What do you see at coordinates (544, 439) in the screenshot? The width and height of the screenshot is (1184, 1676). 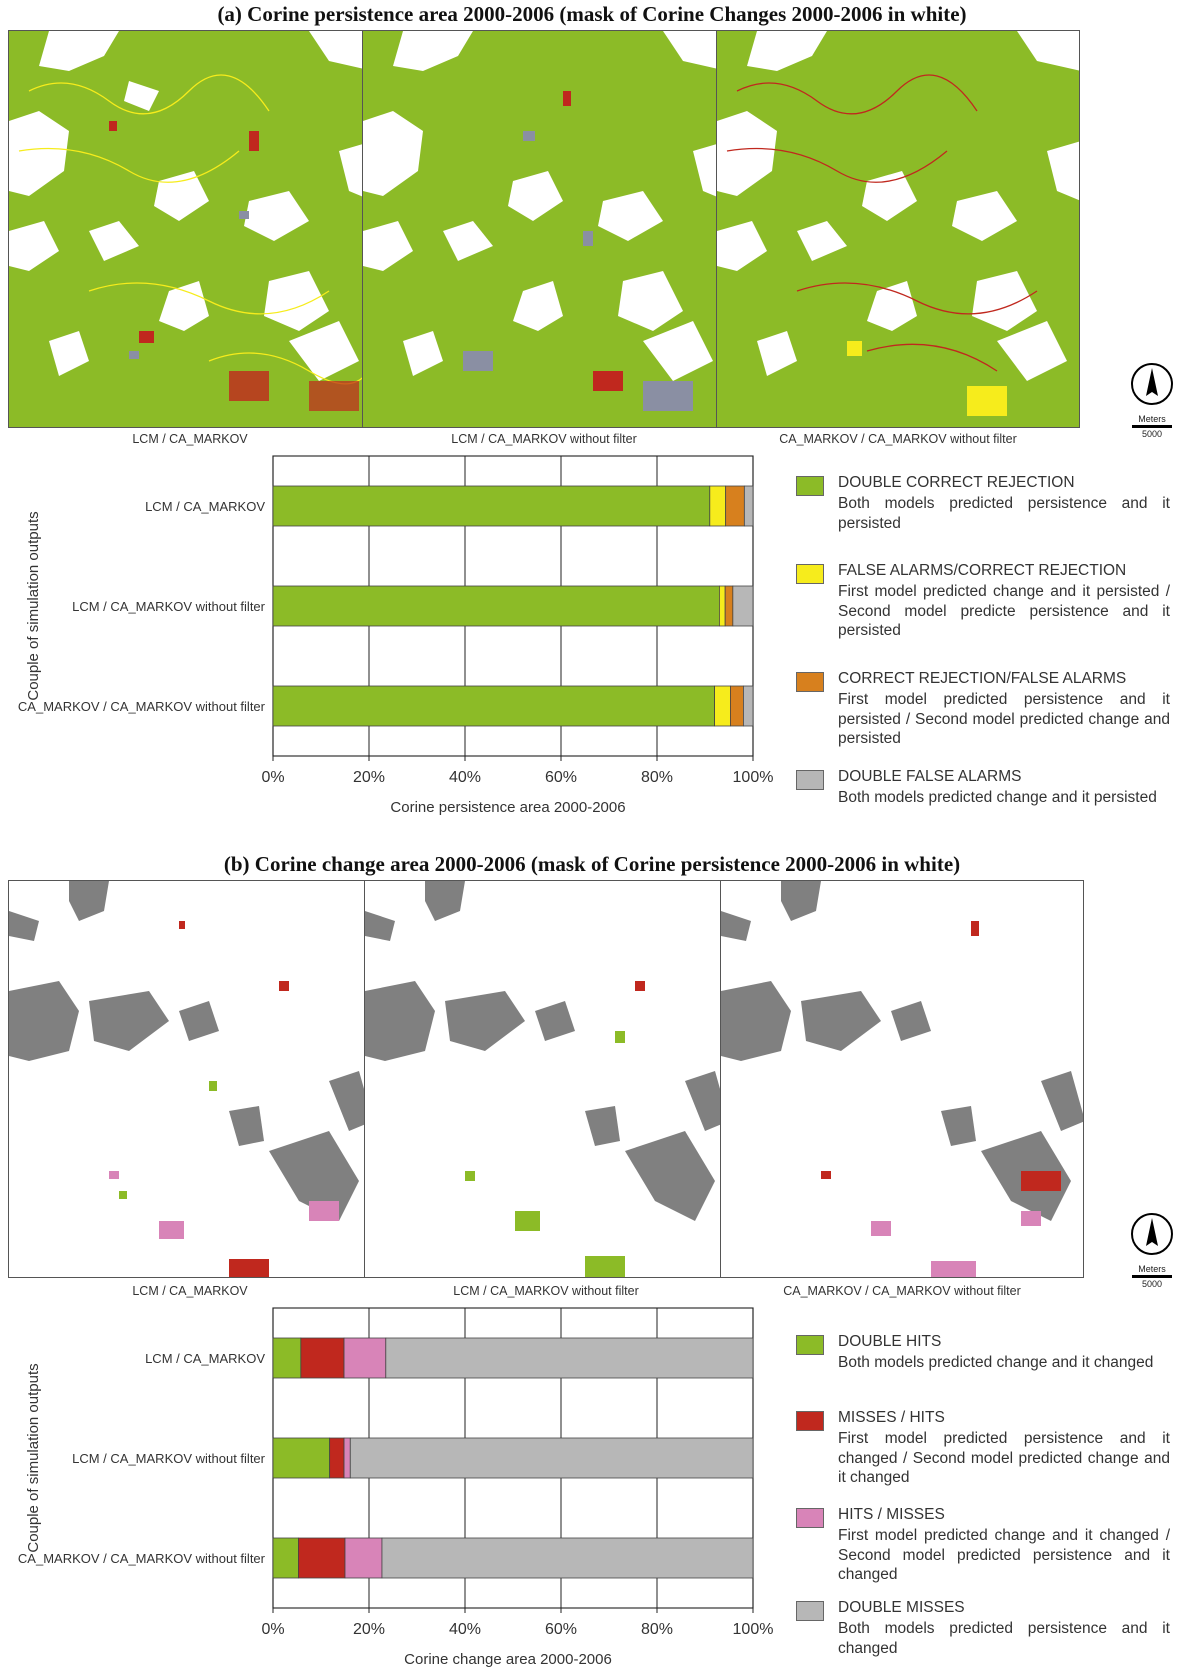 I see `map-a-2-caption: LCM / CA_MARKOV without filter` at bounding box center [544, 439].